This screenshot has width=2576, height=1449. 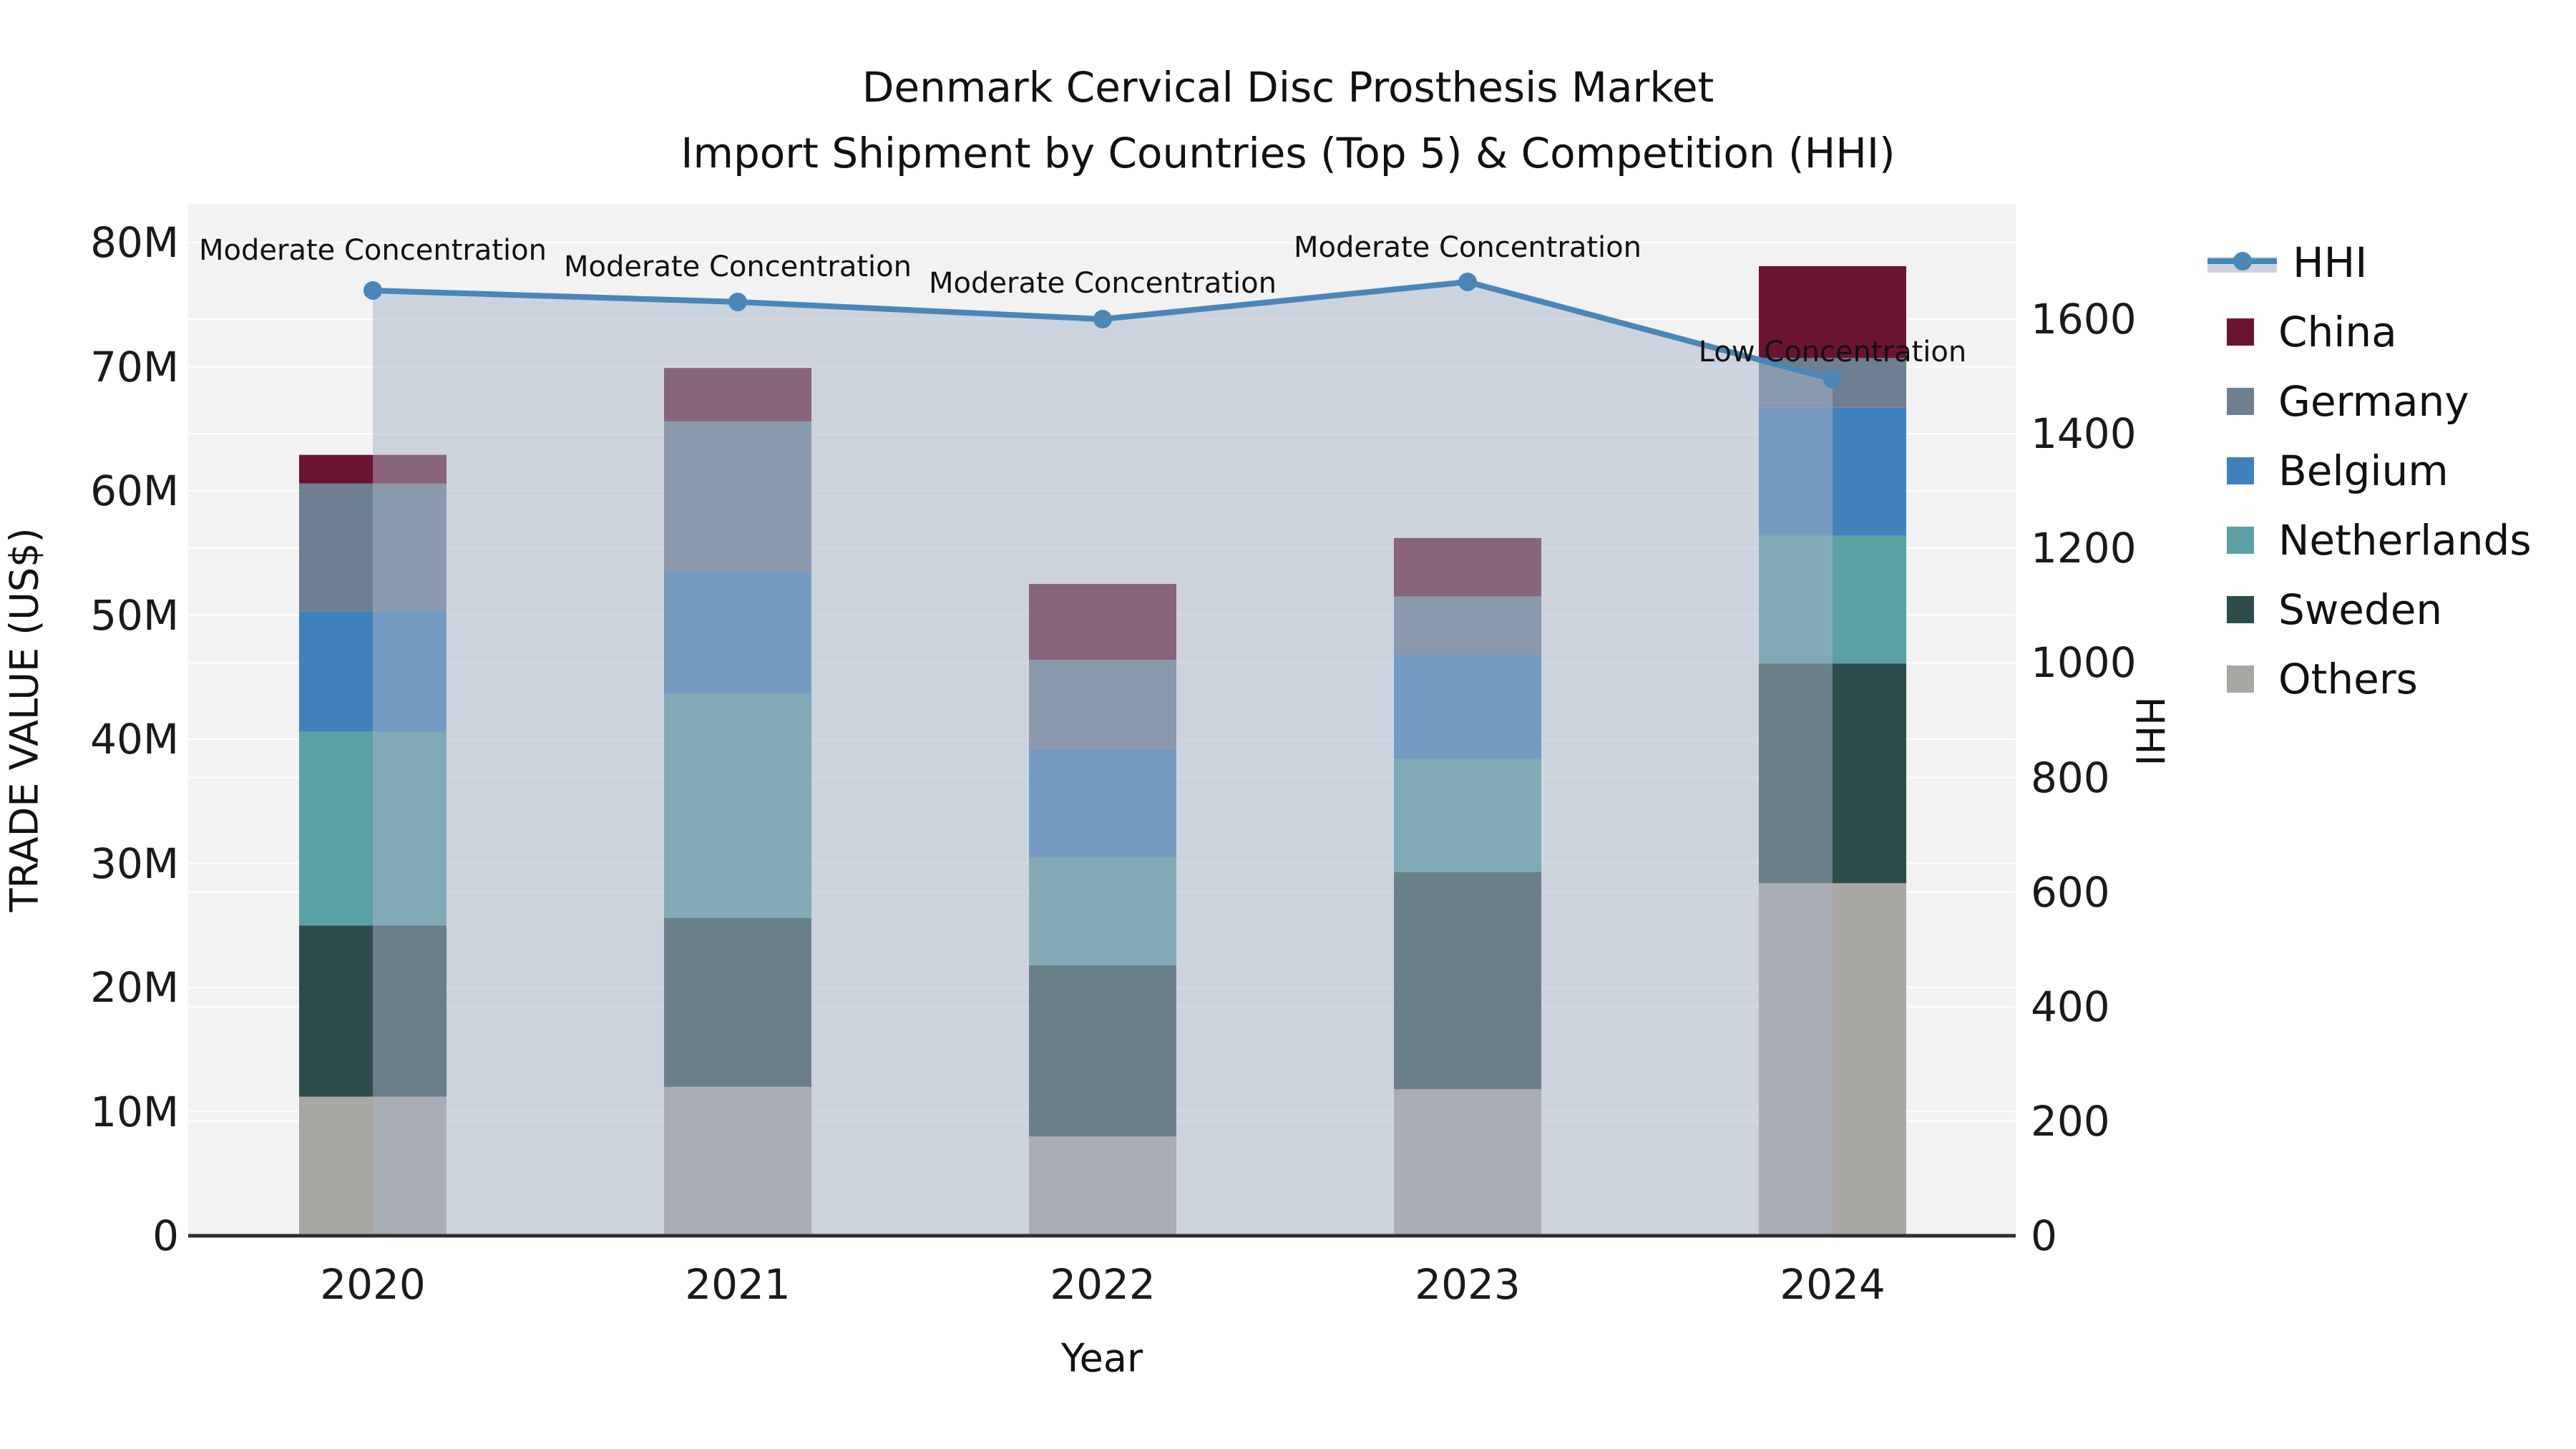 I want to click on hhi-point-2022, so click(x=1102, y=319).